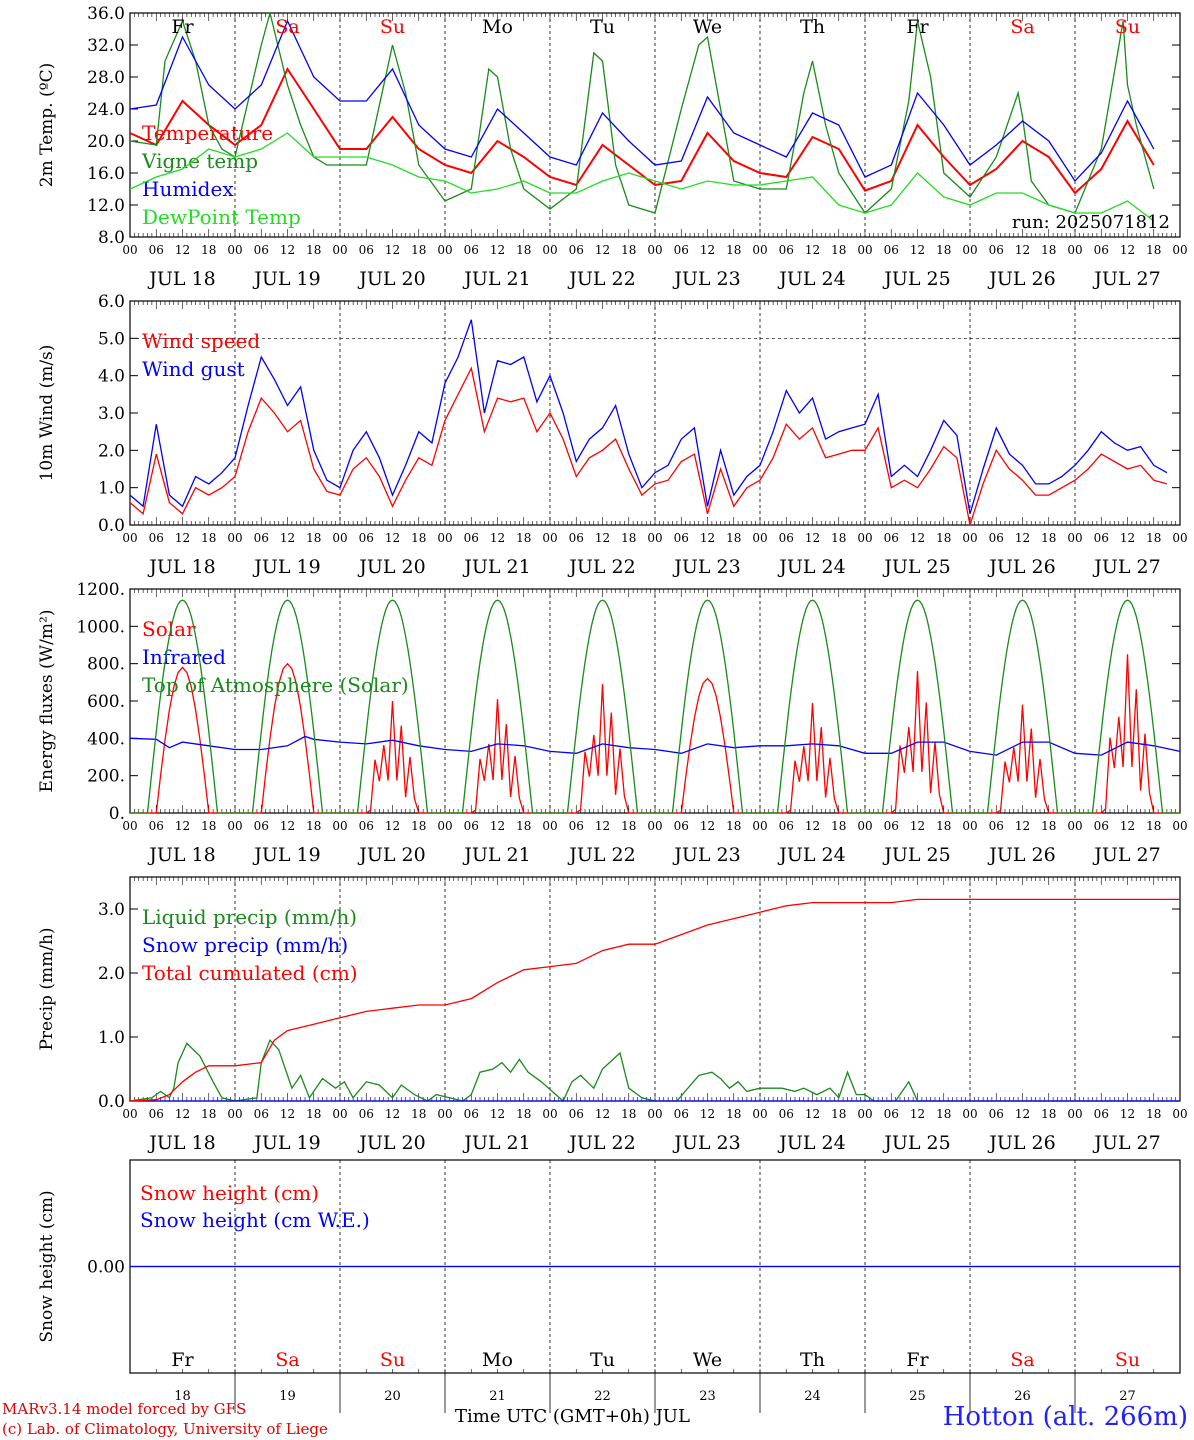 This screenshot has height=1440, width=1194. What do you see at coordinates (199, 161) in the screenshot?
I see `legend-entry: Vigne temp` at bounding box center [199, 161].